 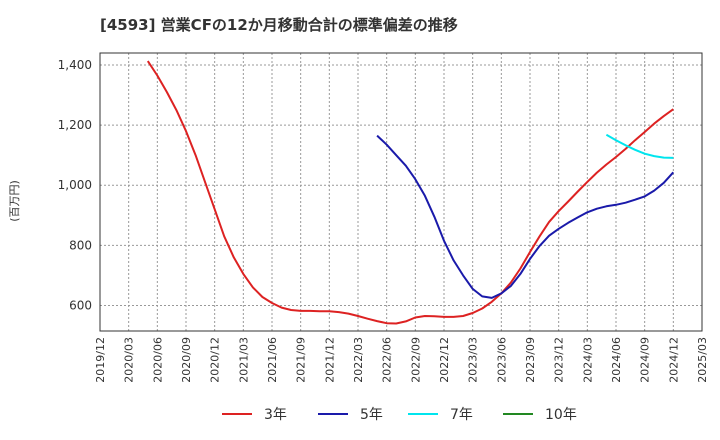 I want to click on x-tick-label: 2023/09, so click(x=530, y=360).